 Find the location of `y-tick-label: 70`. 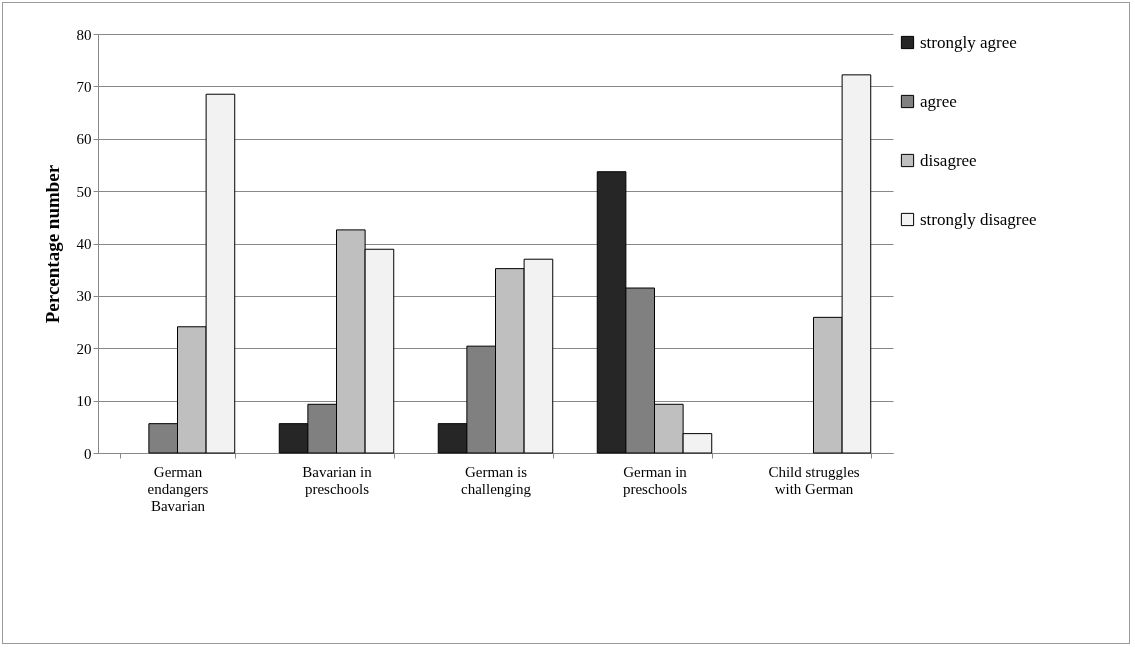

y-tick-label: 70 is located at coordinates (84, 86).